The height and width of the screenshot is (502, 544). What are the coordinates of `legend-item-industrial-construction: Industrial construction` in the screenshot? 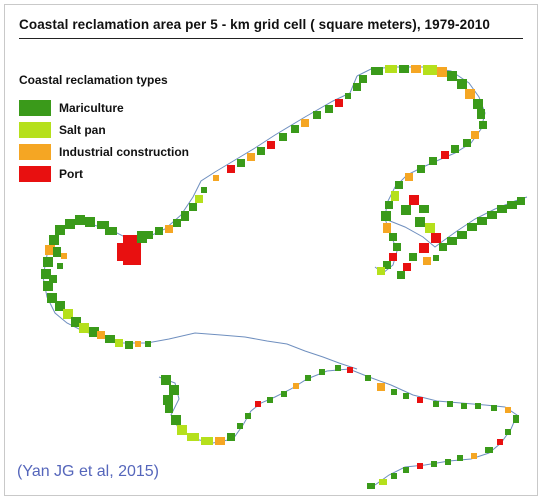 It's located at (104, 152).